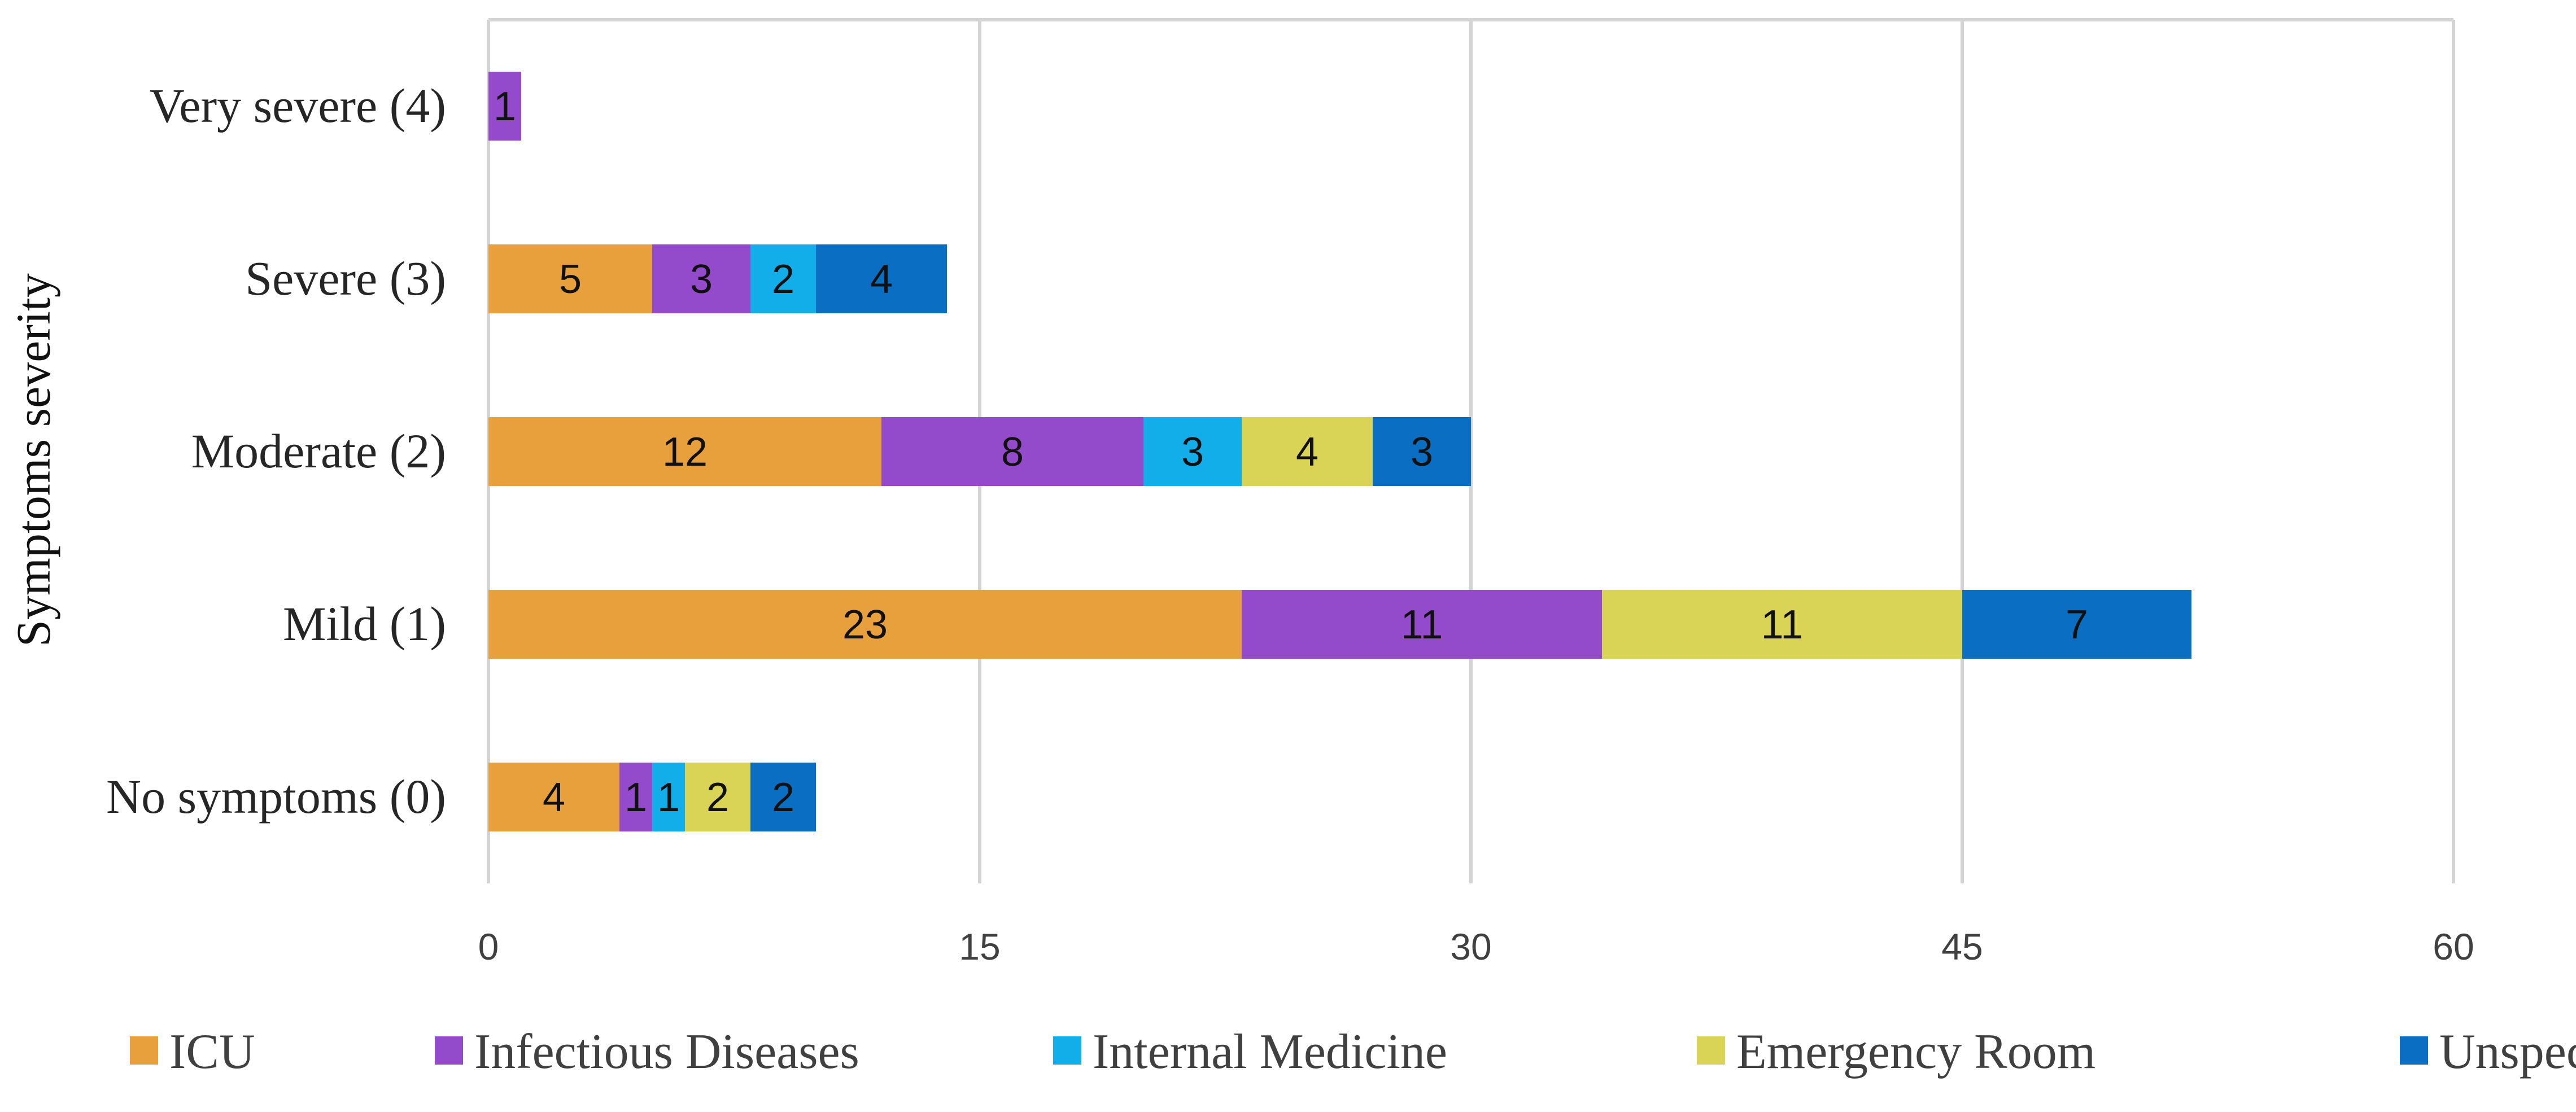  I want to click on bar-severe-3-icu, so click(570, 278).